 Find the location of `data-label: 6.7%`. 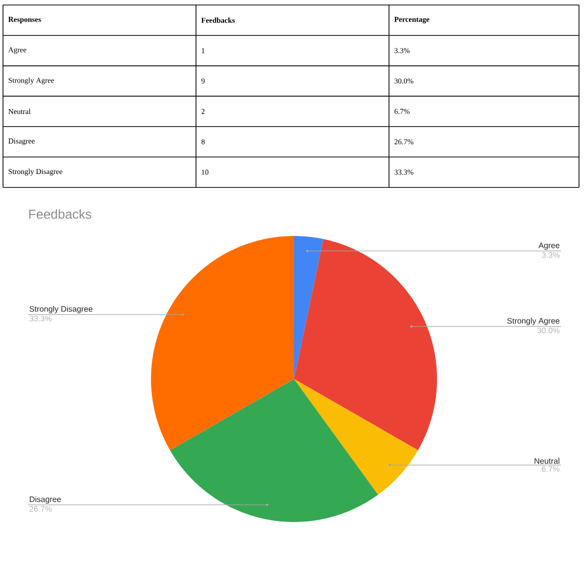

data-label: 6.7% is located at coordinates (551, 469).